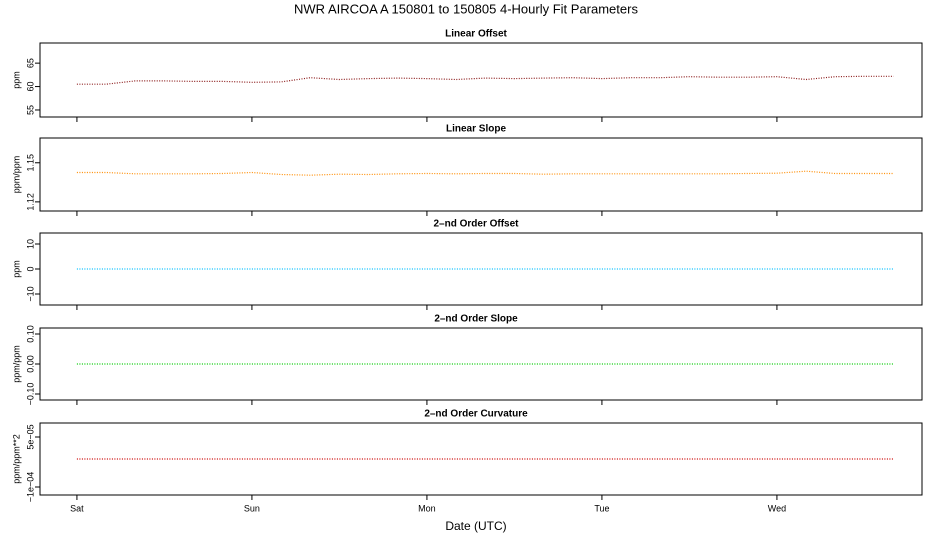 The height and width of the screenshot is (540, 936). What do you see at coordinates (30, 334) in the screenshot?
I see `y-tick-label: 0.10` at bounding box center [30, 334].